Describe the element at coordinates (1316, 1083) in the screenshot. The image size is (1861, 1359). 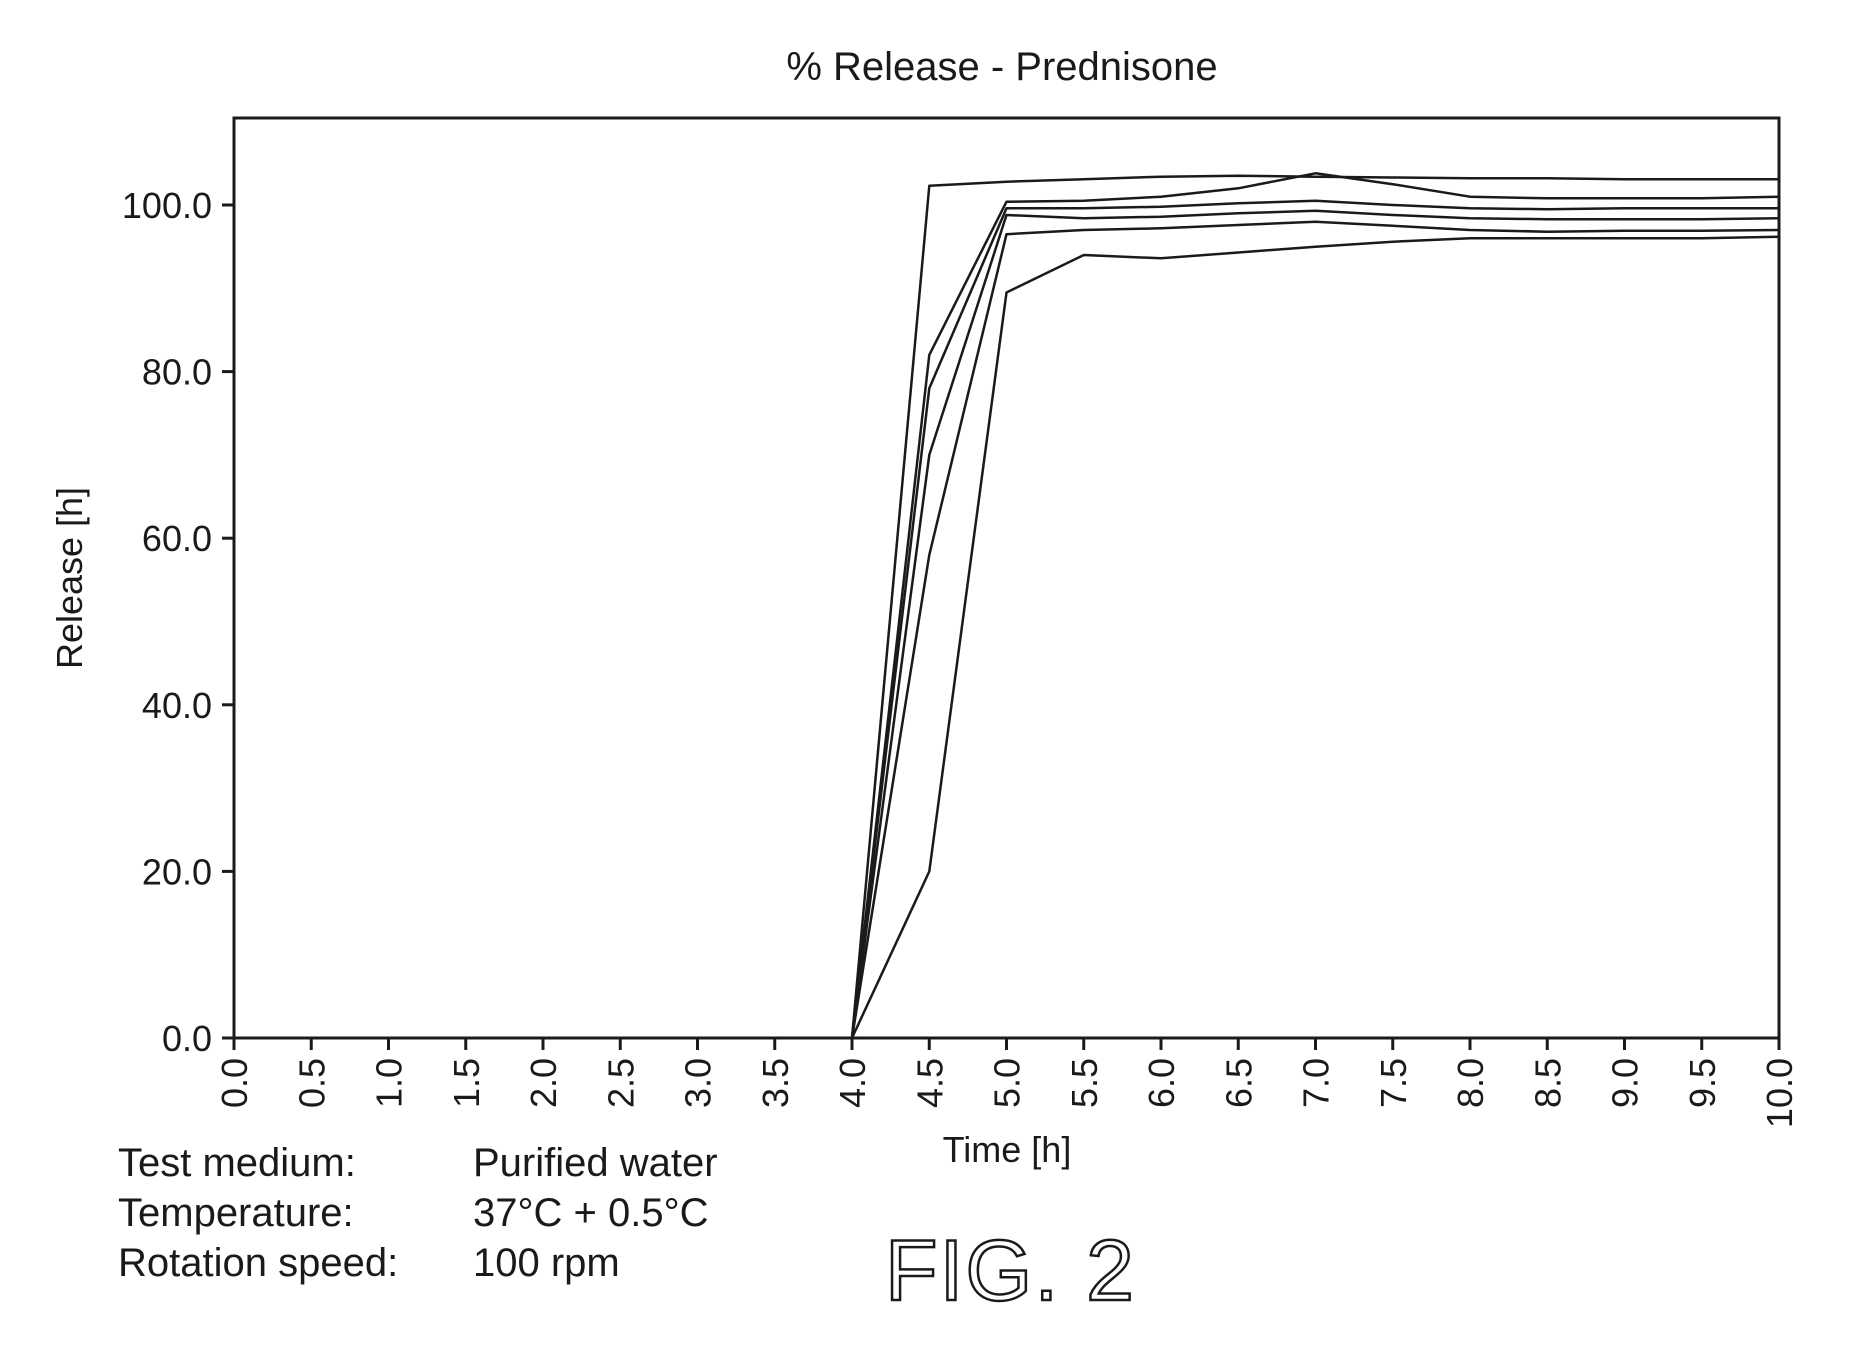
I see `x-tick-label: 7.0` at that location.